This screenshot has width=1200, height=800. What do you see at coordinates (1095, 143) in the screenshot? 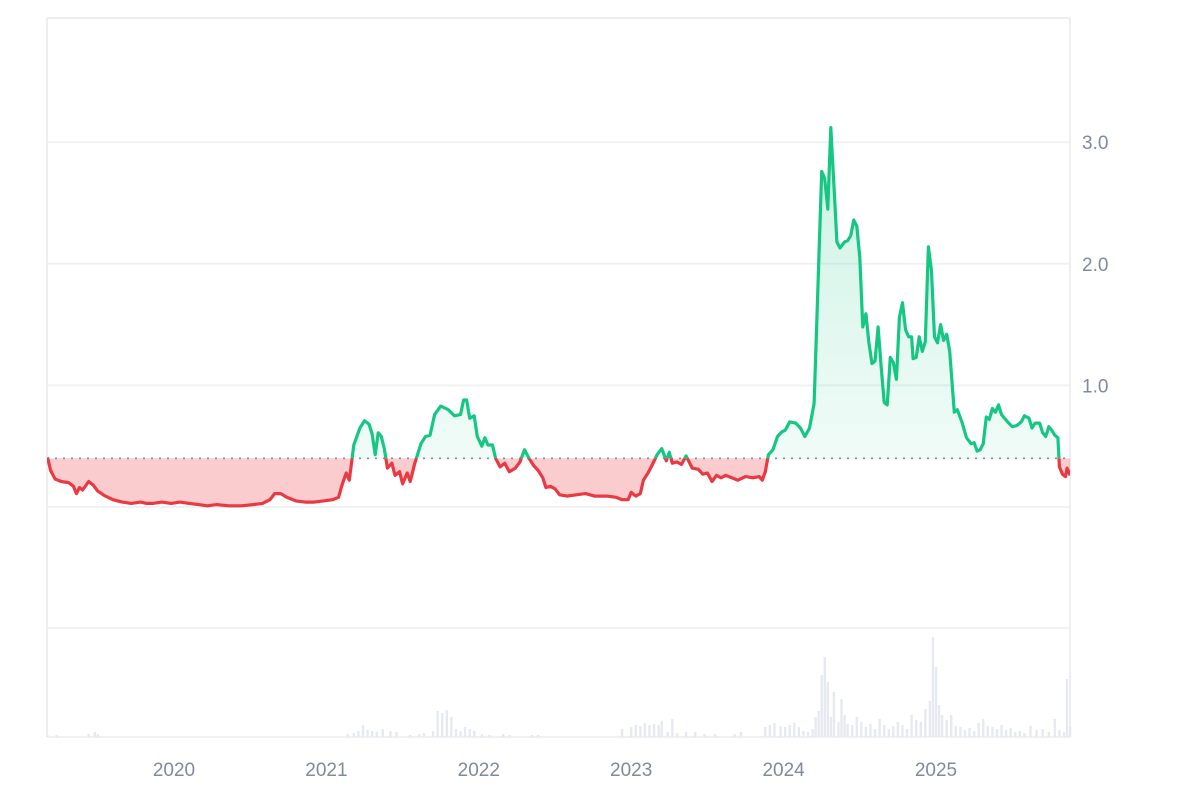
I see `y-tick-label: 3.0` at bounding box center [1095, 143].